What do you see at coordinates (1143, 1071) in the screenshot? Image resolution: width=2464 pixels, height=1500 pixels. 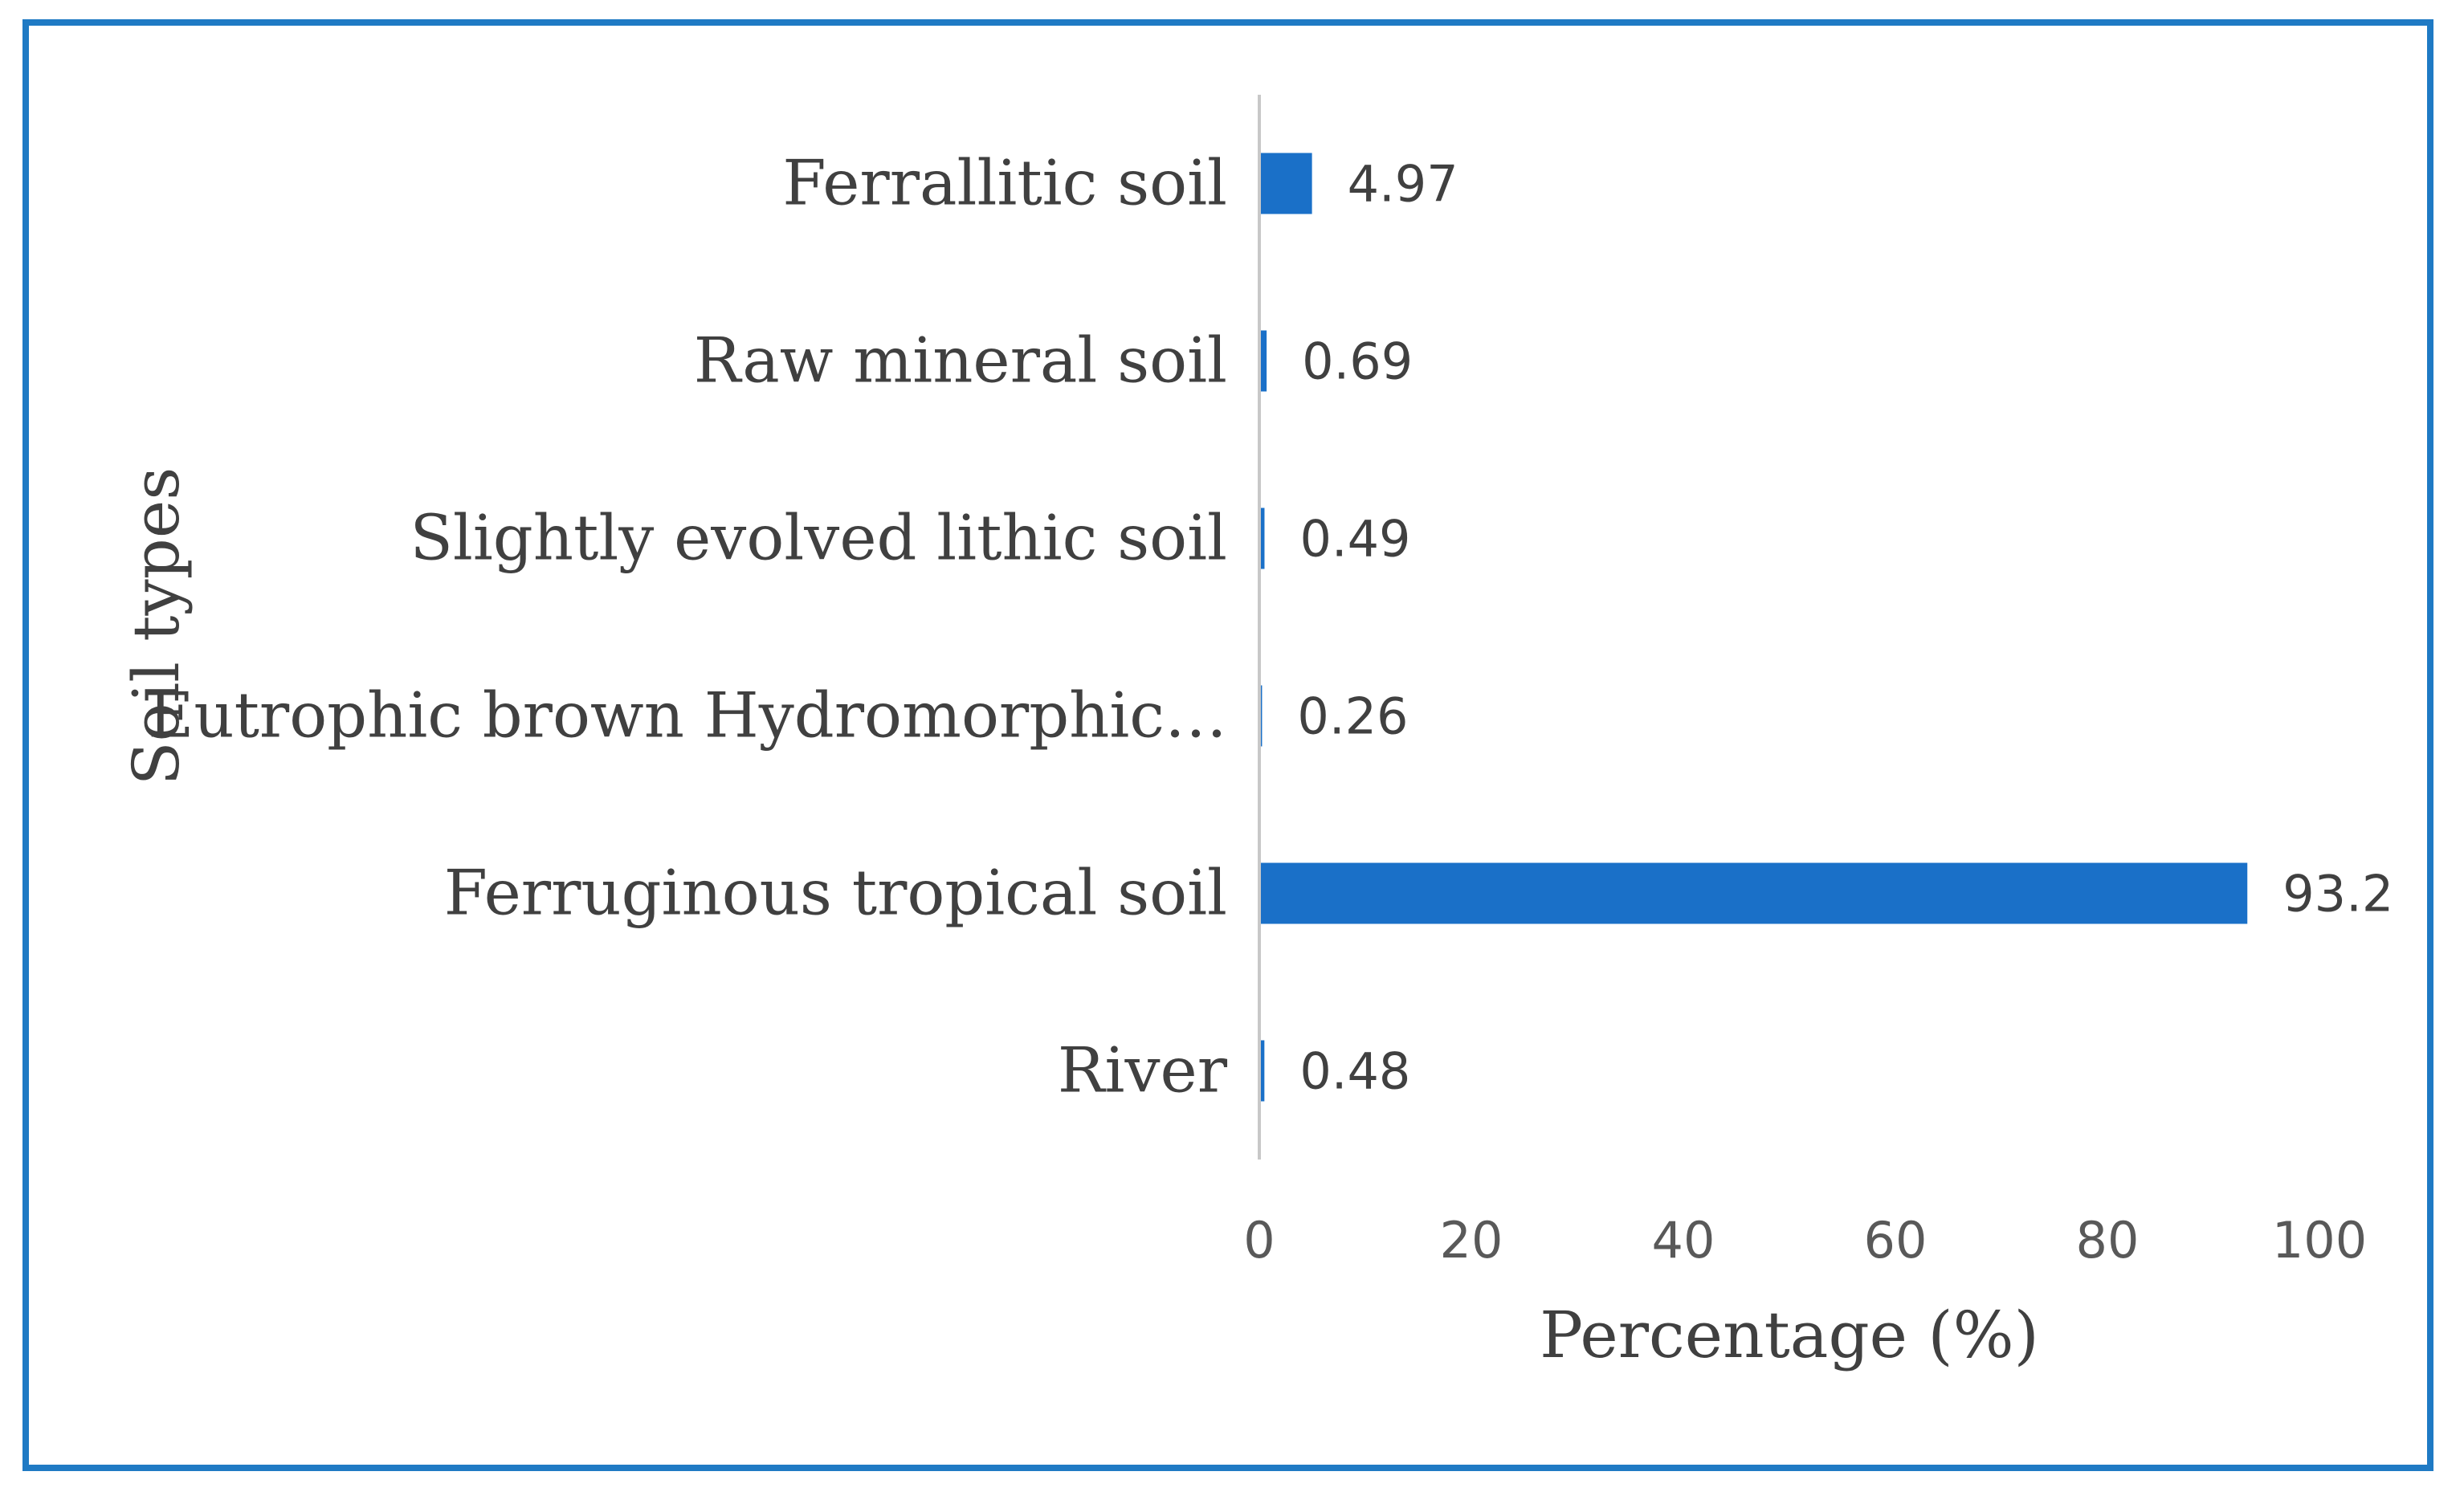 I see `category-label-5: River` at bounding box center [1143, 1071].